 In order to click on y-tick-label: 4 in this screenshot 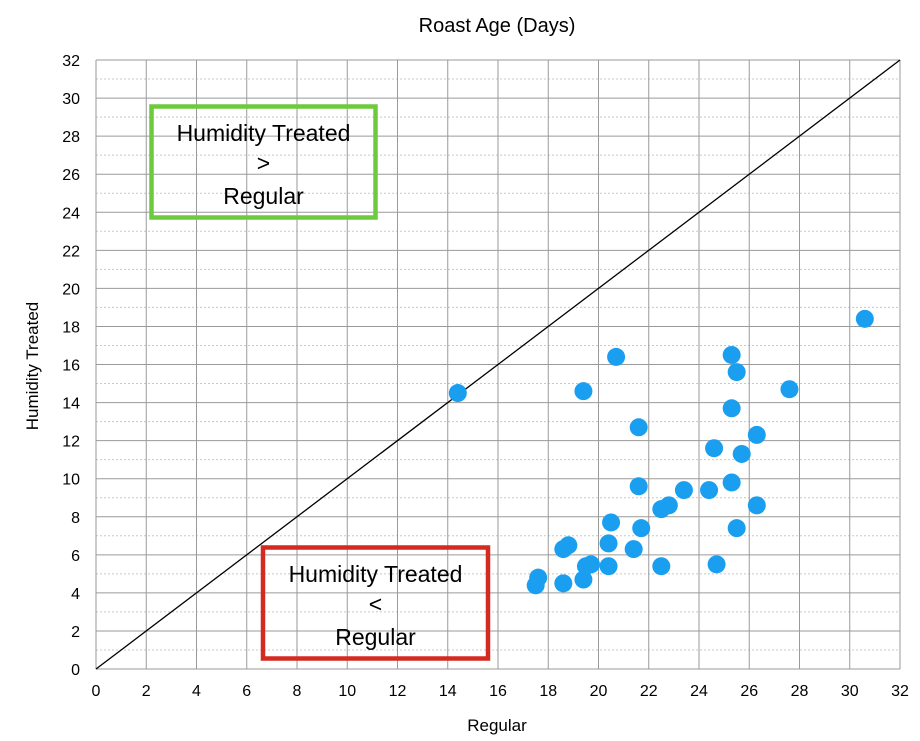, I will do `click(75, 594)`.